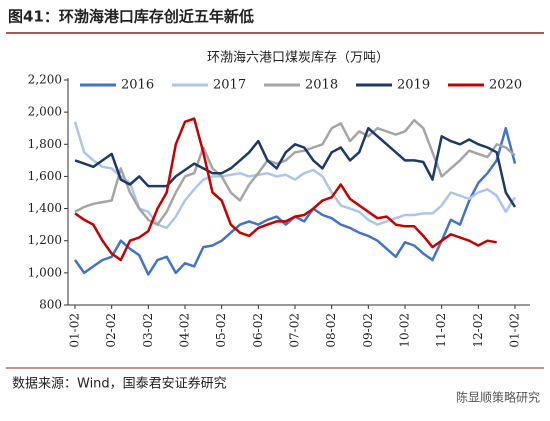 This screenshot has height=421, width=550. Describe the element at coordinates (321, 85) in the screenshot. I see `legend-label: 2018` at that location.